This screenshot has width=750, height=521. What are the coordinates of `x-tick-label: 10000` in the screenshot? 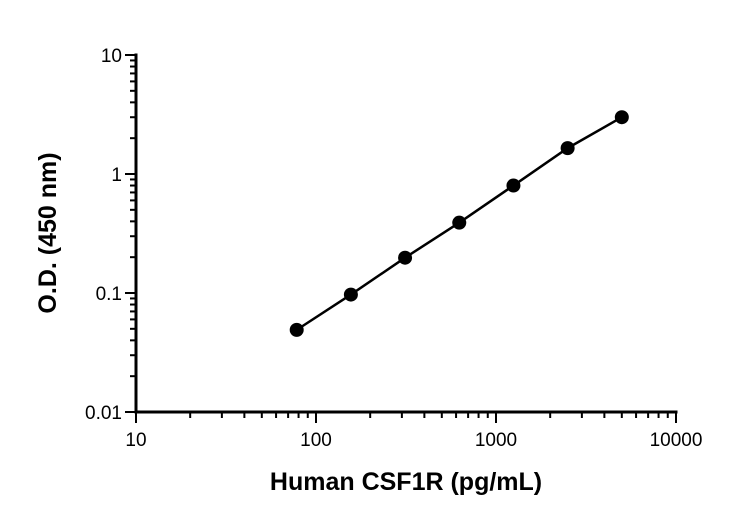 It's located at (676, 440).